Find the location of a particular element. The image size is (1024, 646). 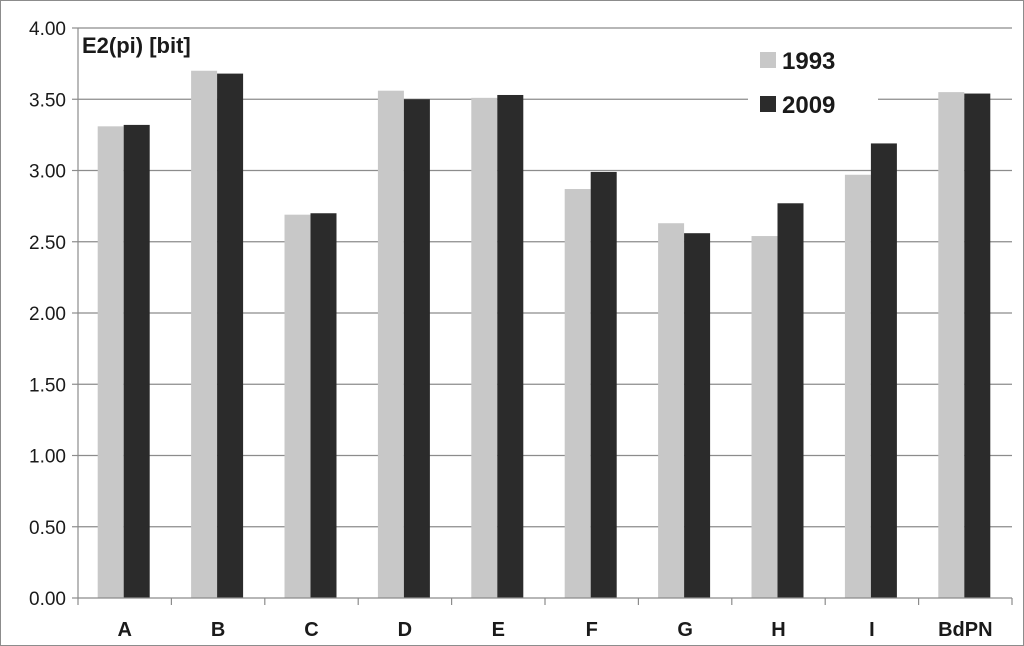

y-tick-label: 1.50 is located at coordinates (47, 385).